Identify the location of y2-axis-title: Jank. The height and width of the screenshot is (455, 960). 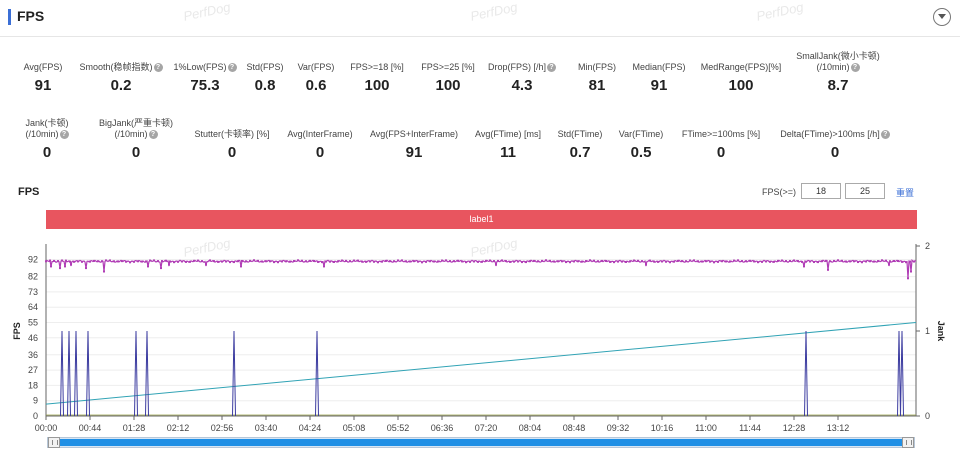
(941, 332).